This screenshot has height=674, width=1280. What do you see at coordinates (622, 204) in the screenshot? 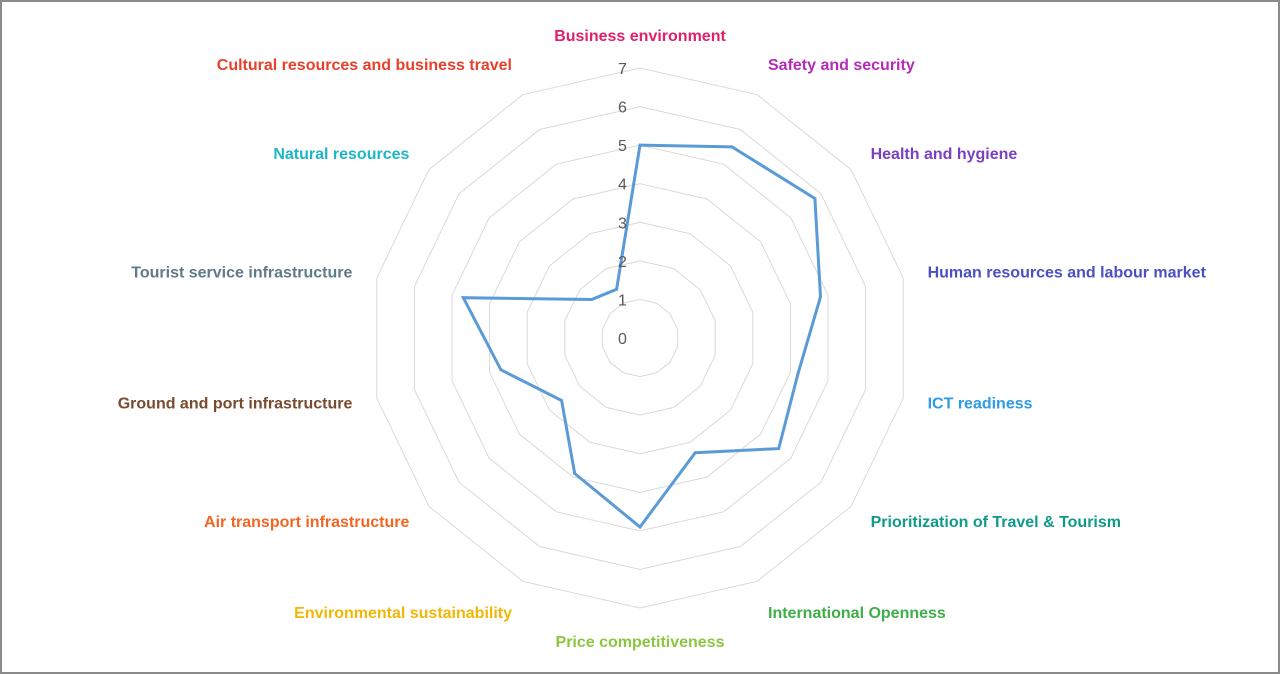
I see `tick-label-layer: 0 1 2 3 4 5 6 7` at bounding box center [622, 204].